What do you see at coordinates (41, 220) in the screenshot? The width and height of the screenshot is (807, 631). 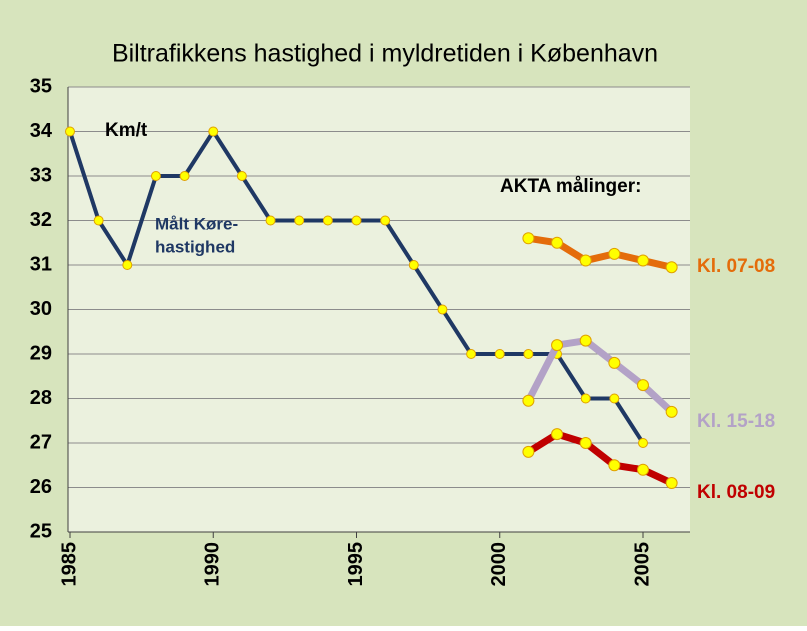 I see `y-tick-label: 32` at bounding box center [41, 220].